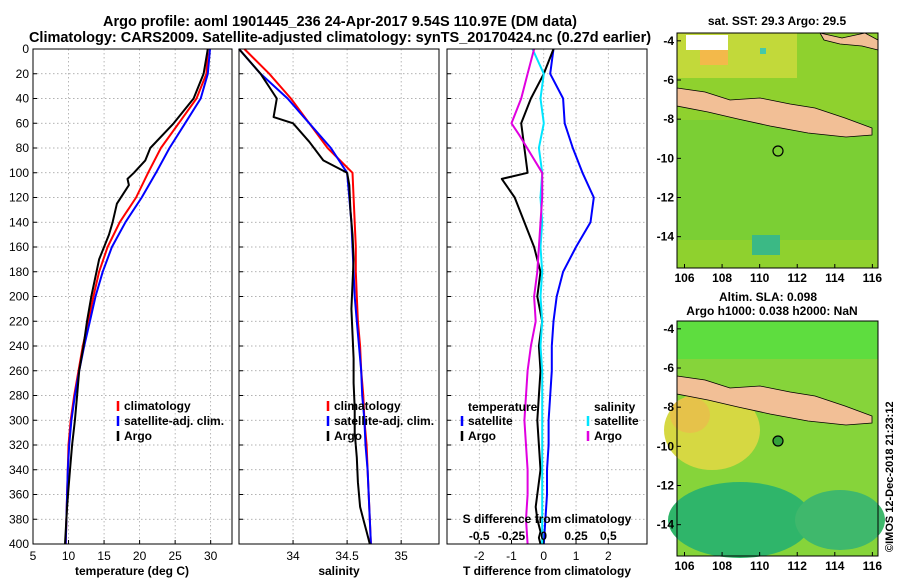 The width and height of the screenshot is (900, 580). What do you see at coordinates (104, 556) in the screenshot?
I see `x-tick-label: 15` at bounding box center [104, 556].